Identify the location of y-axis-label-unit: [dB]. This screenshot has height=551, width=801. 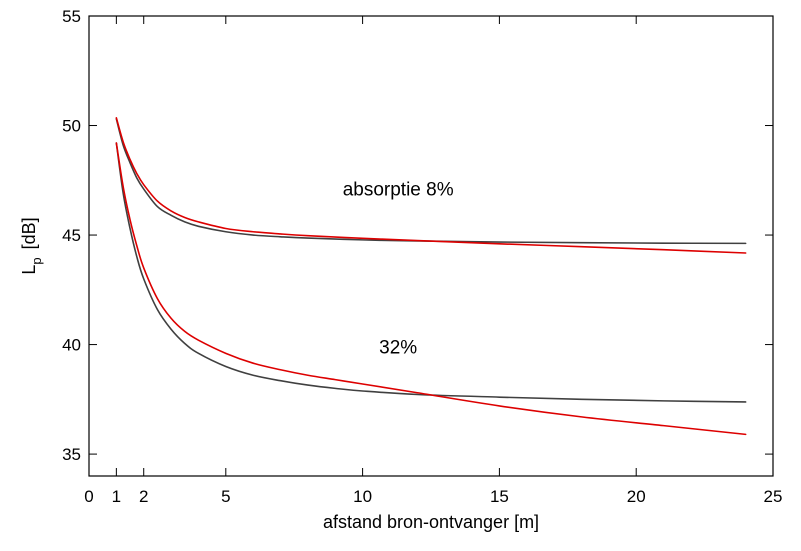
(29, 233).